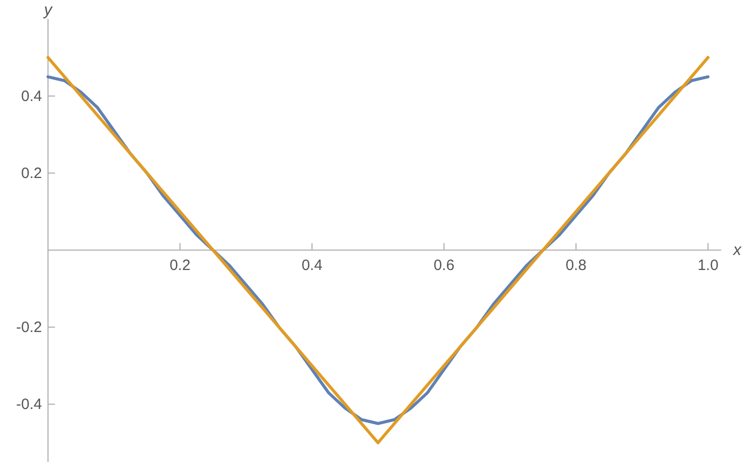  What do you see at coordinates (180, 265) in the screenshot?
I see `x-tick-label: 0.2` at bounding box center [180, 265].